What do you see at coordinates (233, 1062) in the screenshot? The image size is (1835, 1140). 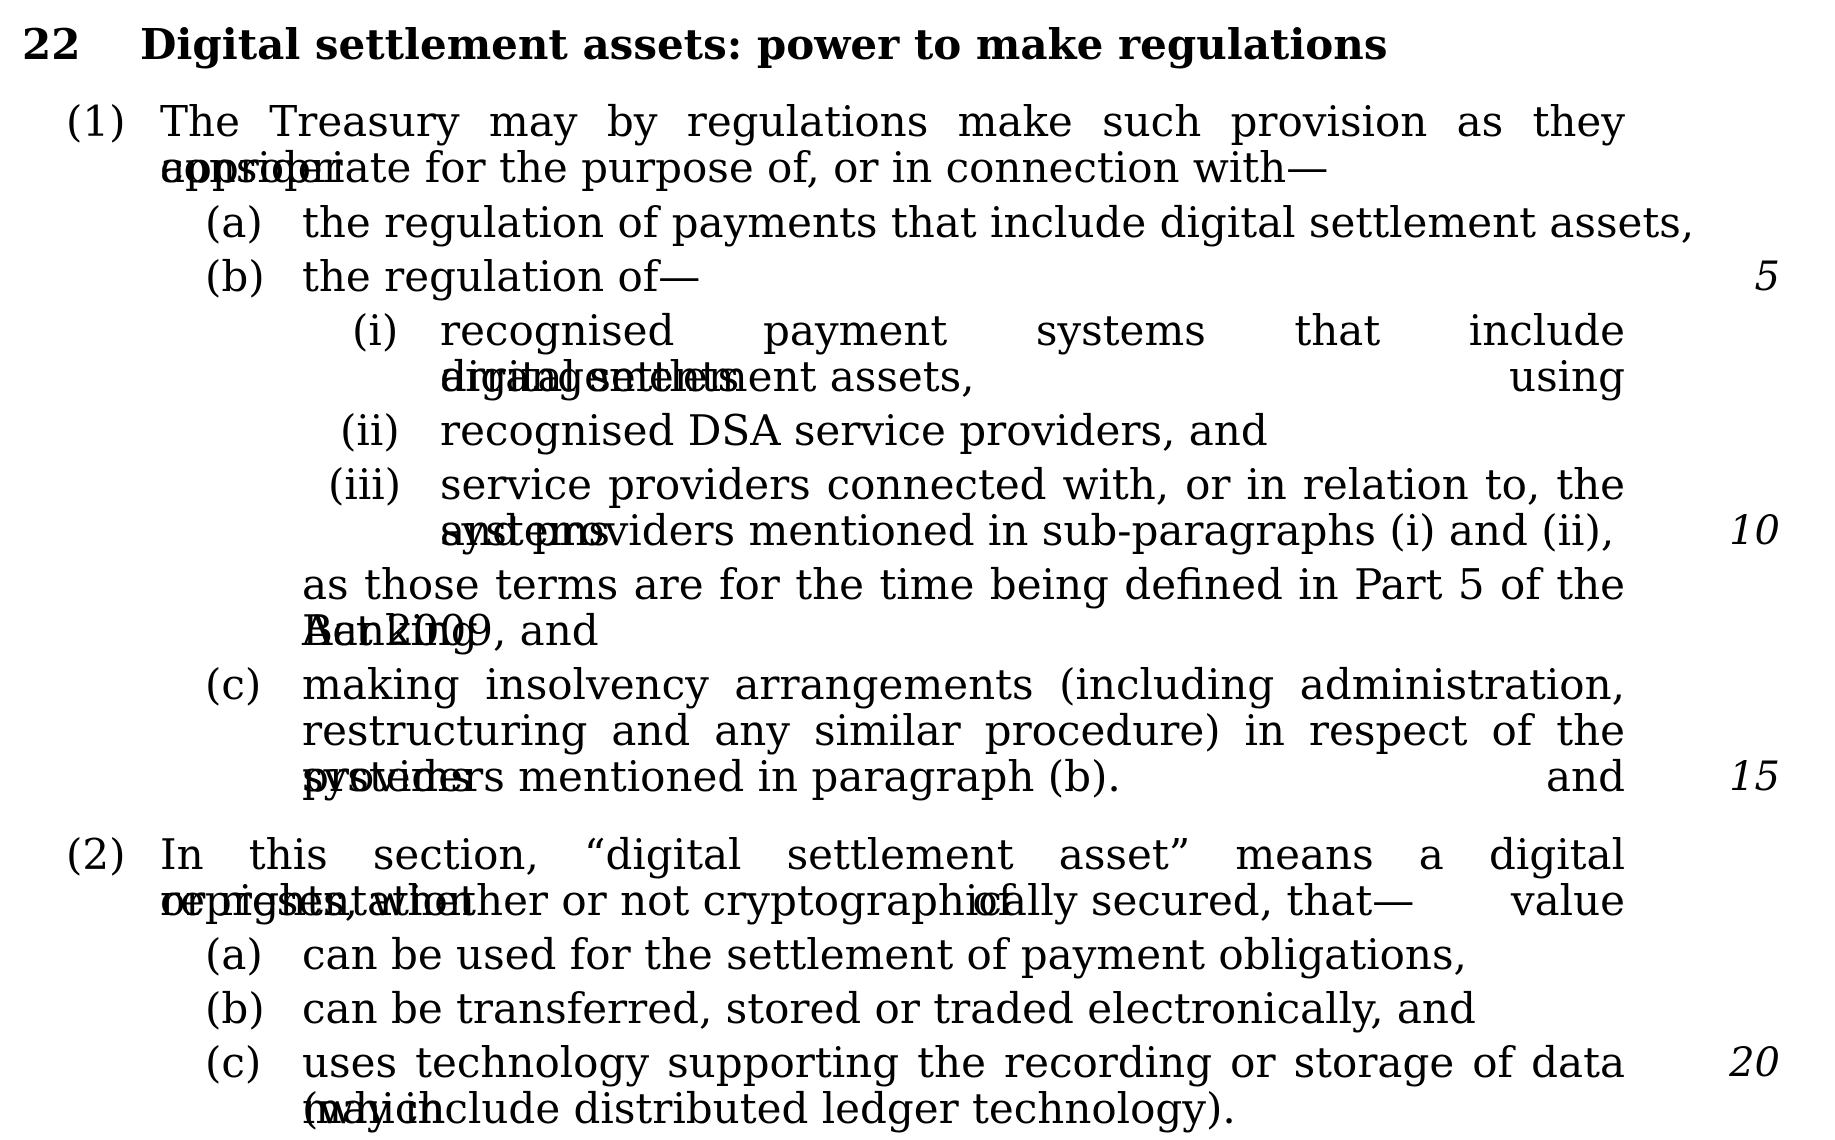 I see `para-2c-label: (c)` at bounding box center [233, 1062].